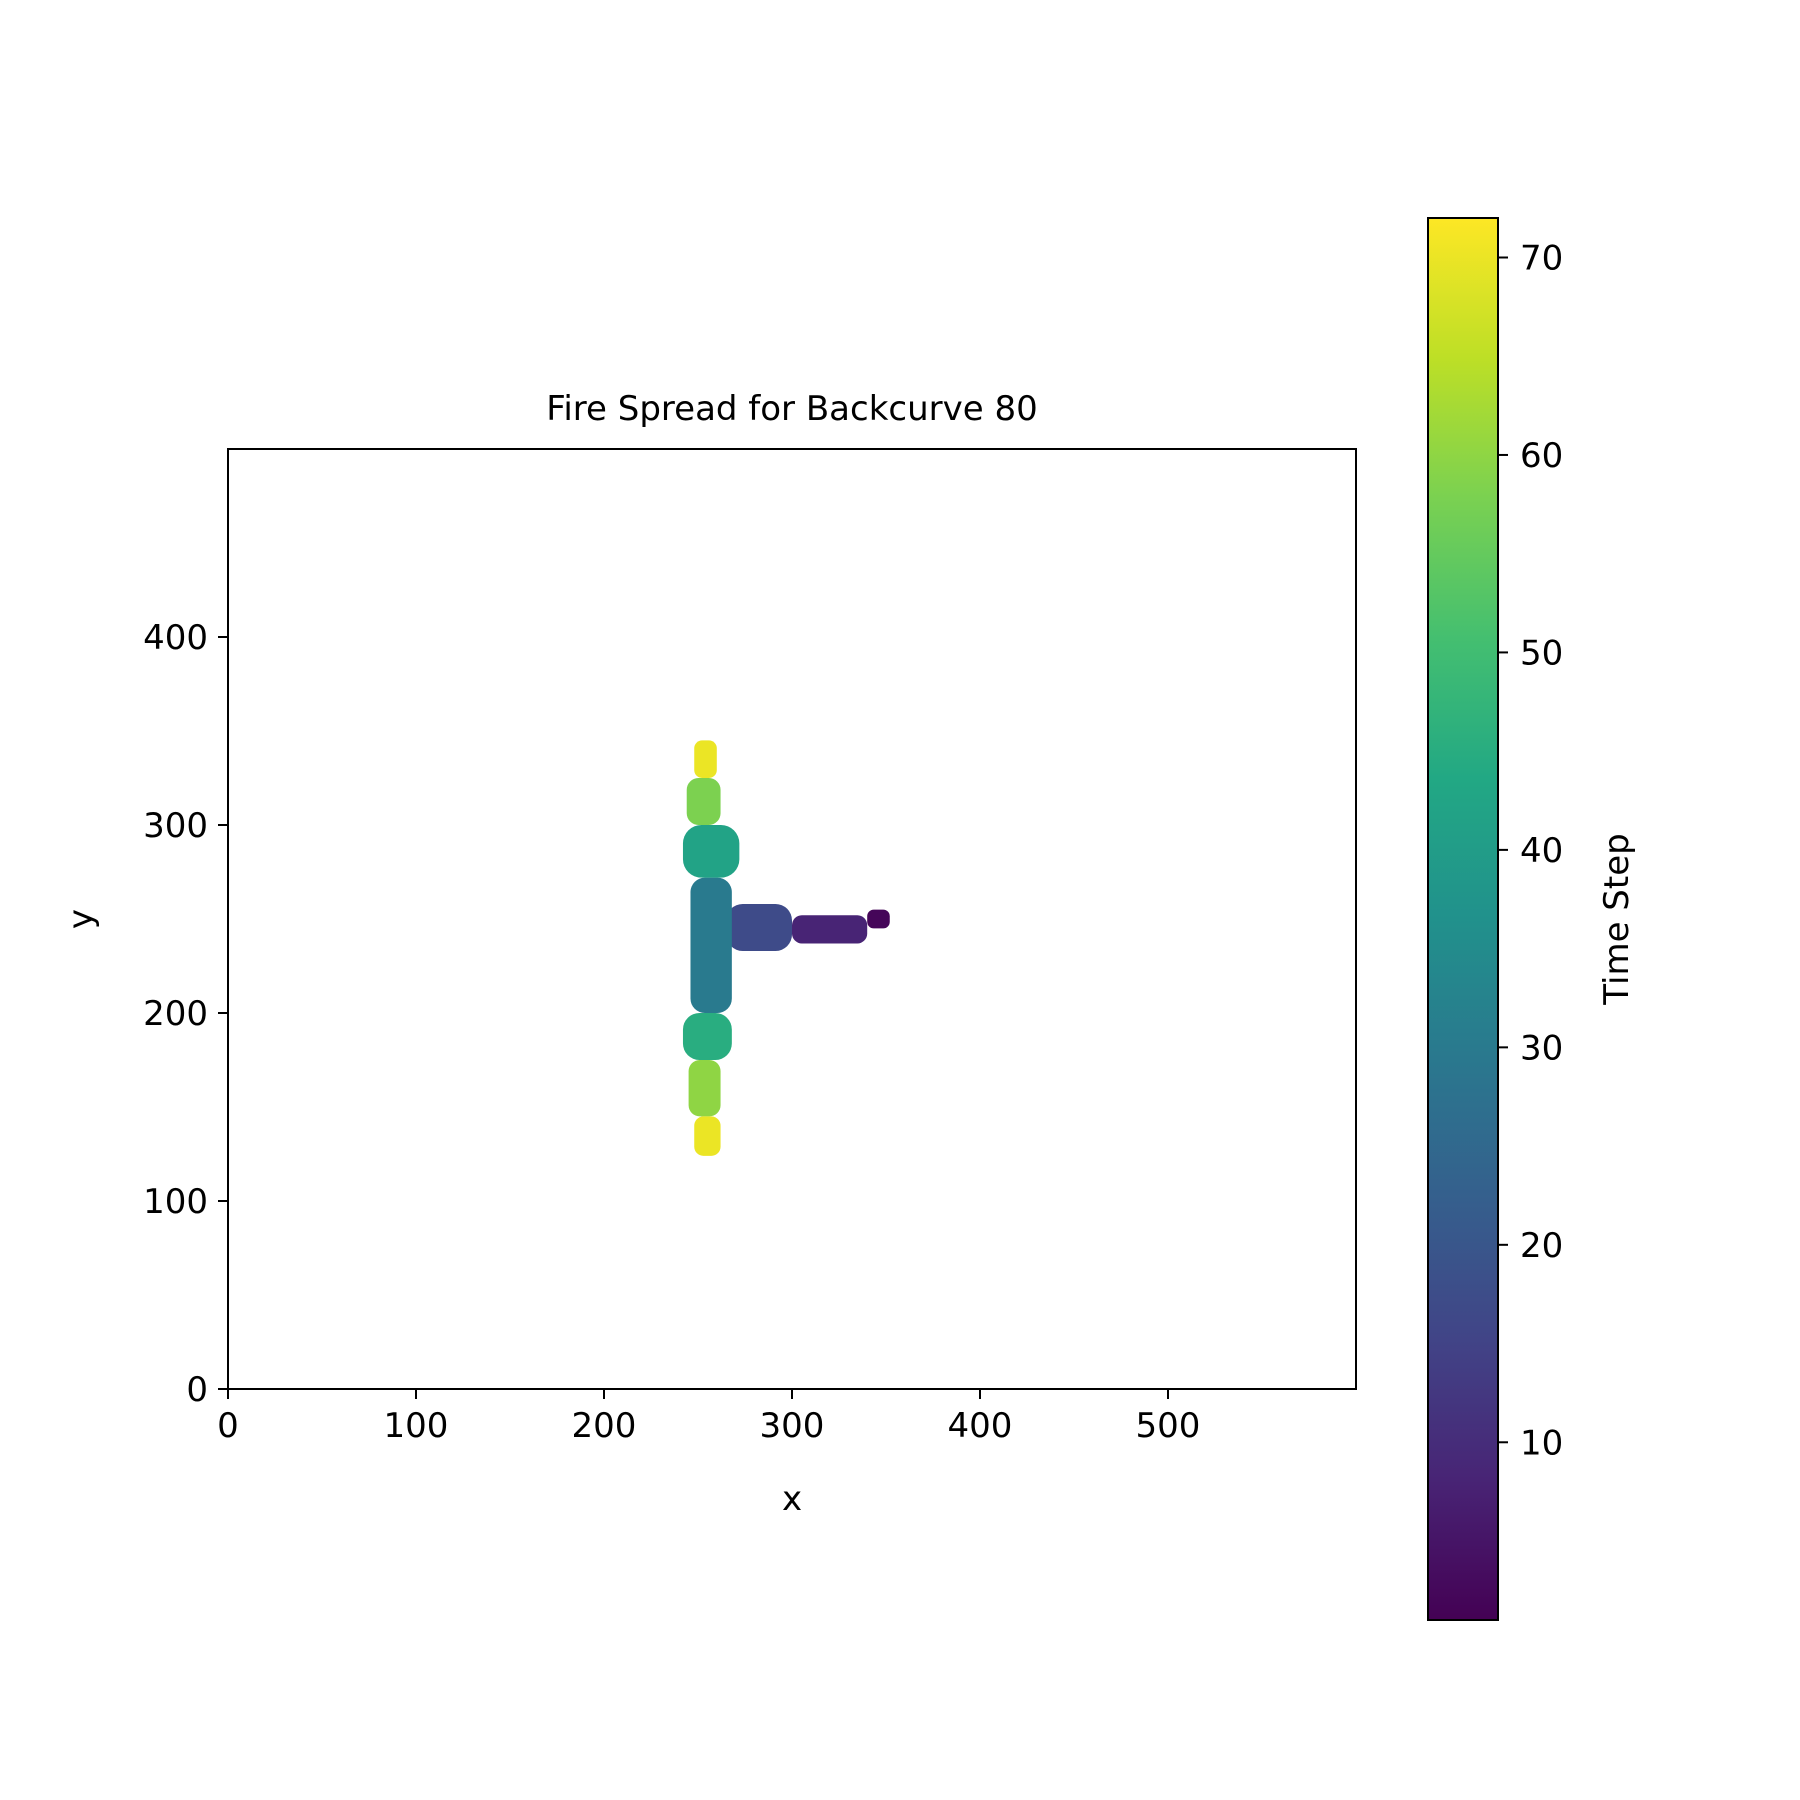  What do you see at coordinates (1541, 1246) in the screenshot?
I see `colorbar-tick-label: 20` at bounding box center [1541, 1246].